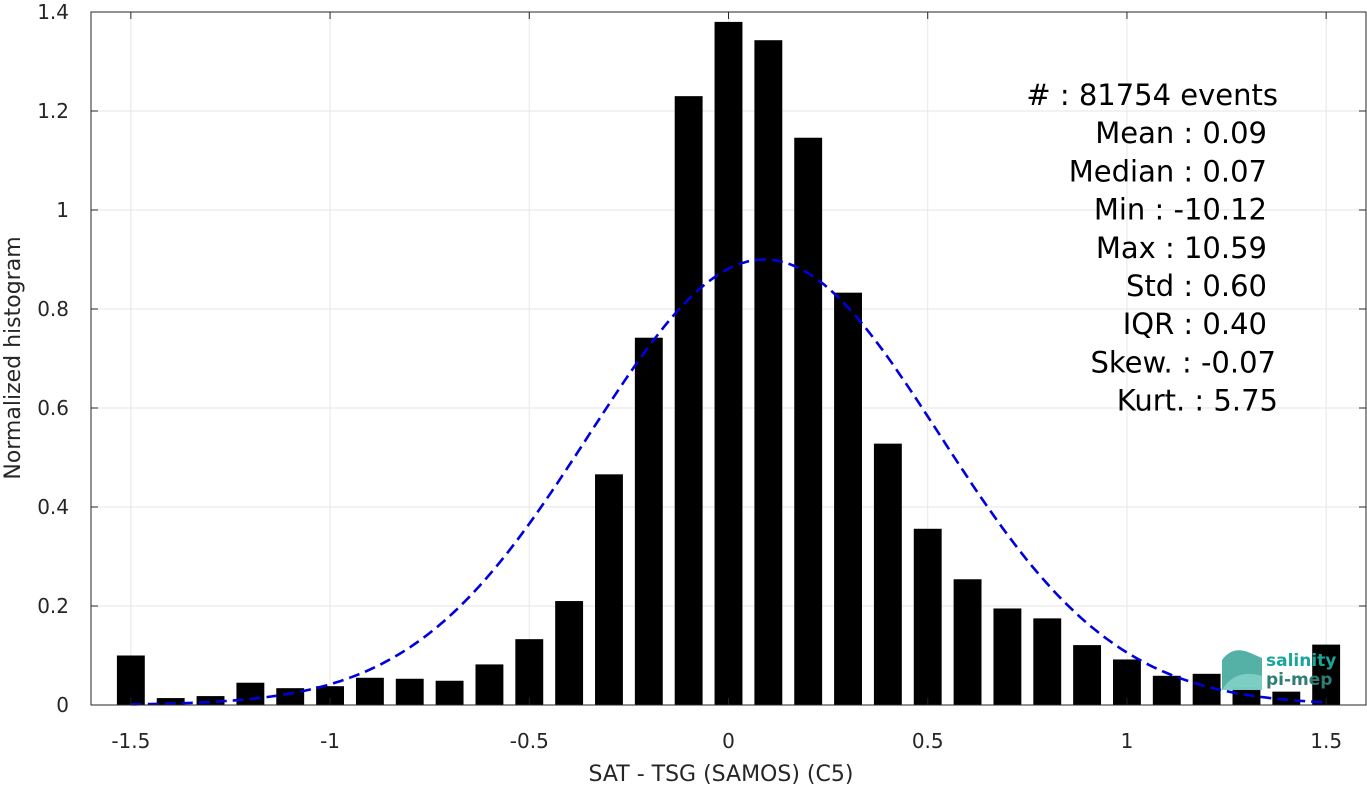  Describe the element at coordinates (928, 741) in the screenshot. I see `x-tick-label: 0.5` at that location.